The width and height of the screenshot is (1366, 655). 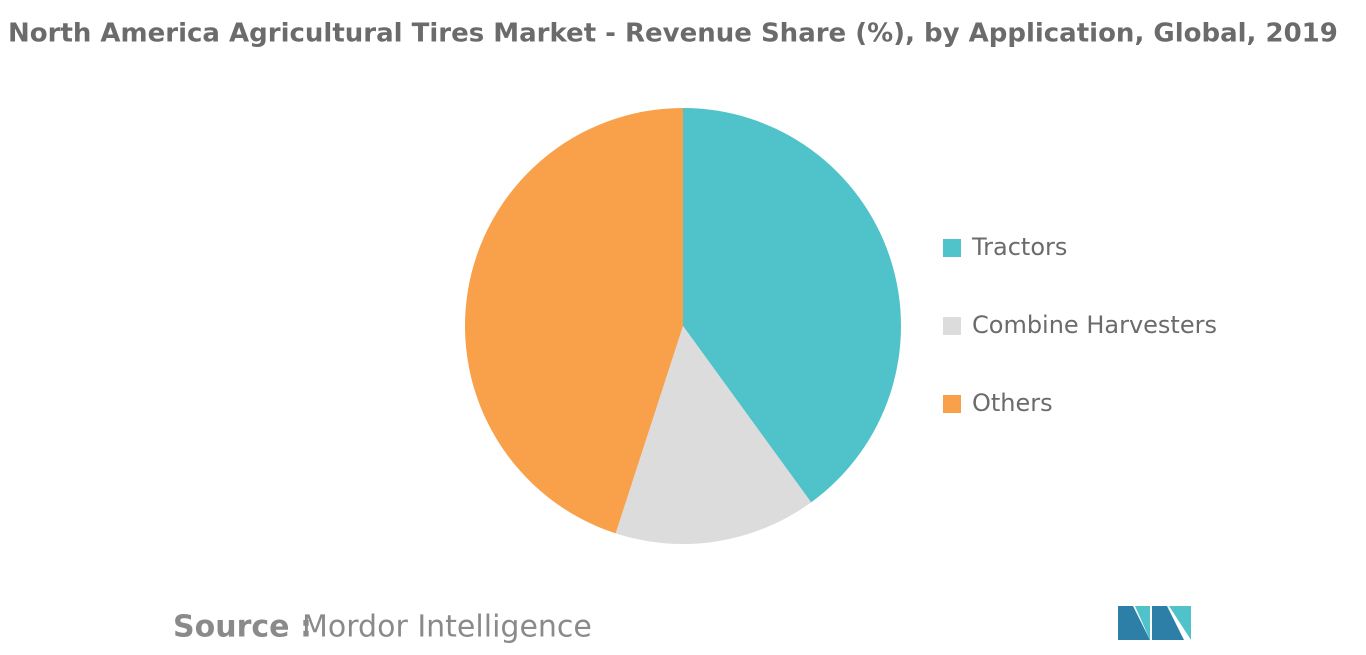 I want to click on legend-label: Tractors, so click(x=1019, y=247).